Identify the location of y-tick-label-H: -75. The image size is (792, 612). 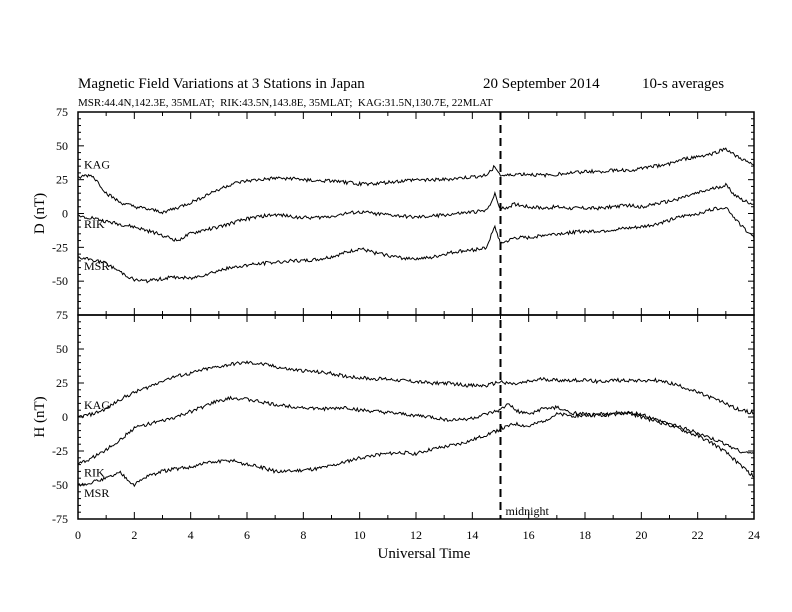
(60, 519).